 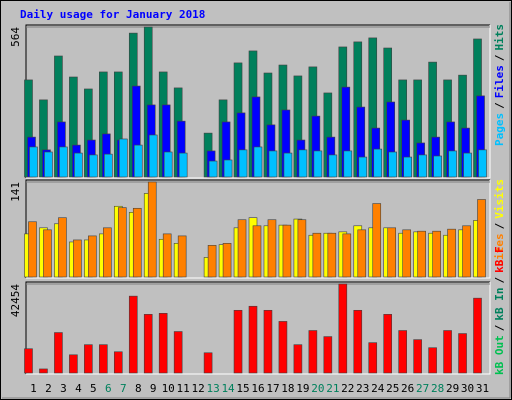 I want to click on x-tick-label: 27, so click(x=422, y=388).